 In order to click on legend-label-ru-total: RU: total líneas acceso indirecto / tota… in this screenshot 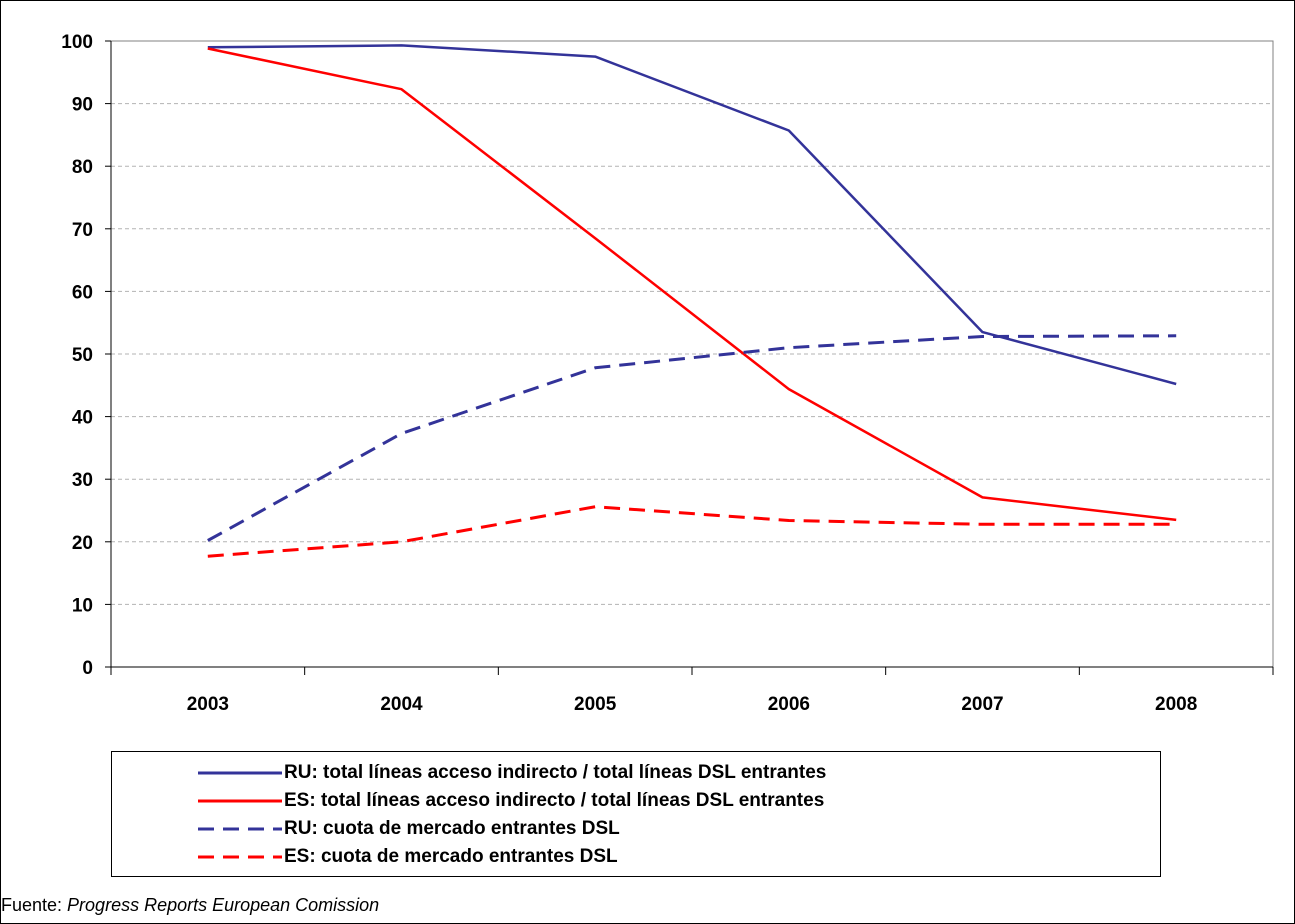, I will do `click(555, 772)`.